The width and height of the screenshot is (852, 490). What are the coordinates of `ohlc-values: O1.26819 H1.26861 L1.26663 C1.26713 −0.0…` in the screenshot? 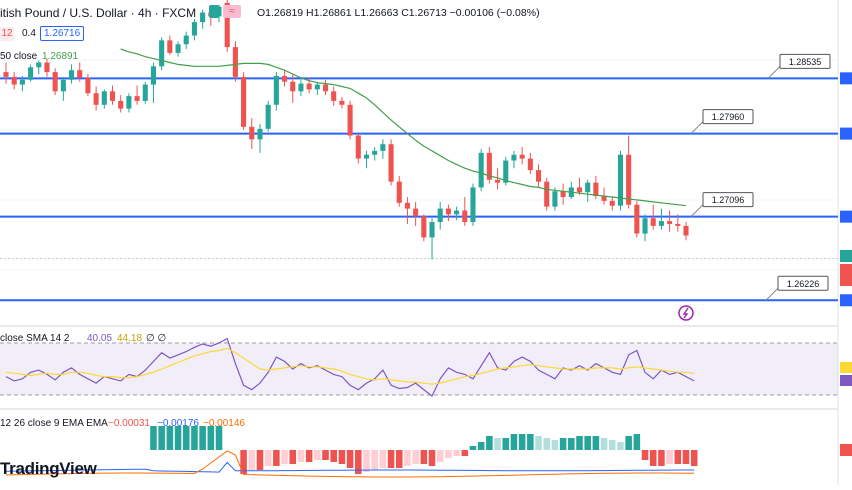 It's located at (398, 13).